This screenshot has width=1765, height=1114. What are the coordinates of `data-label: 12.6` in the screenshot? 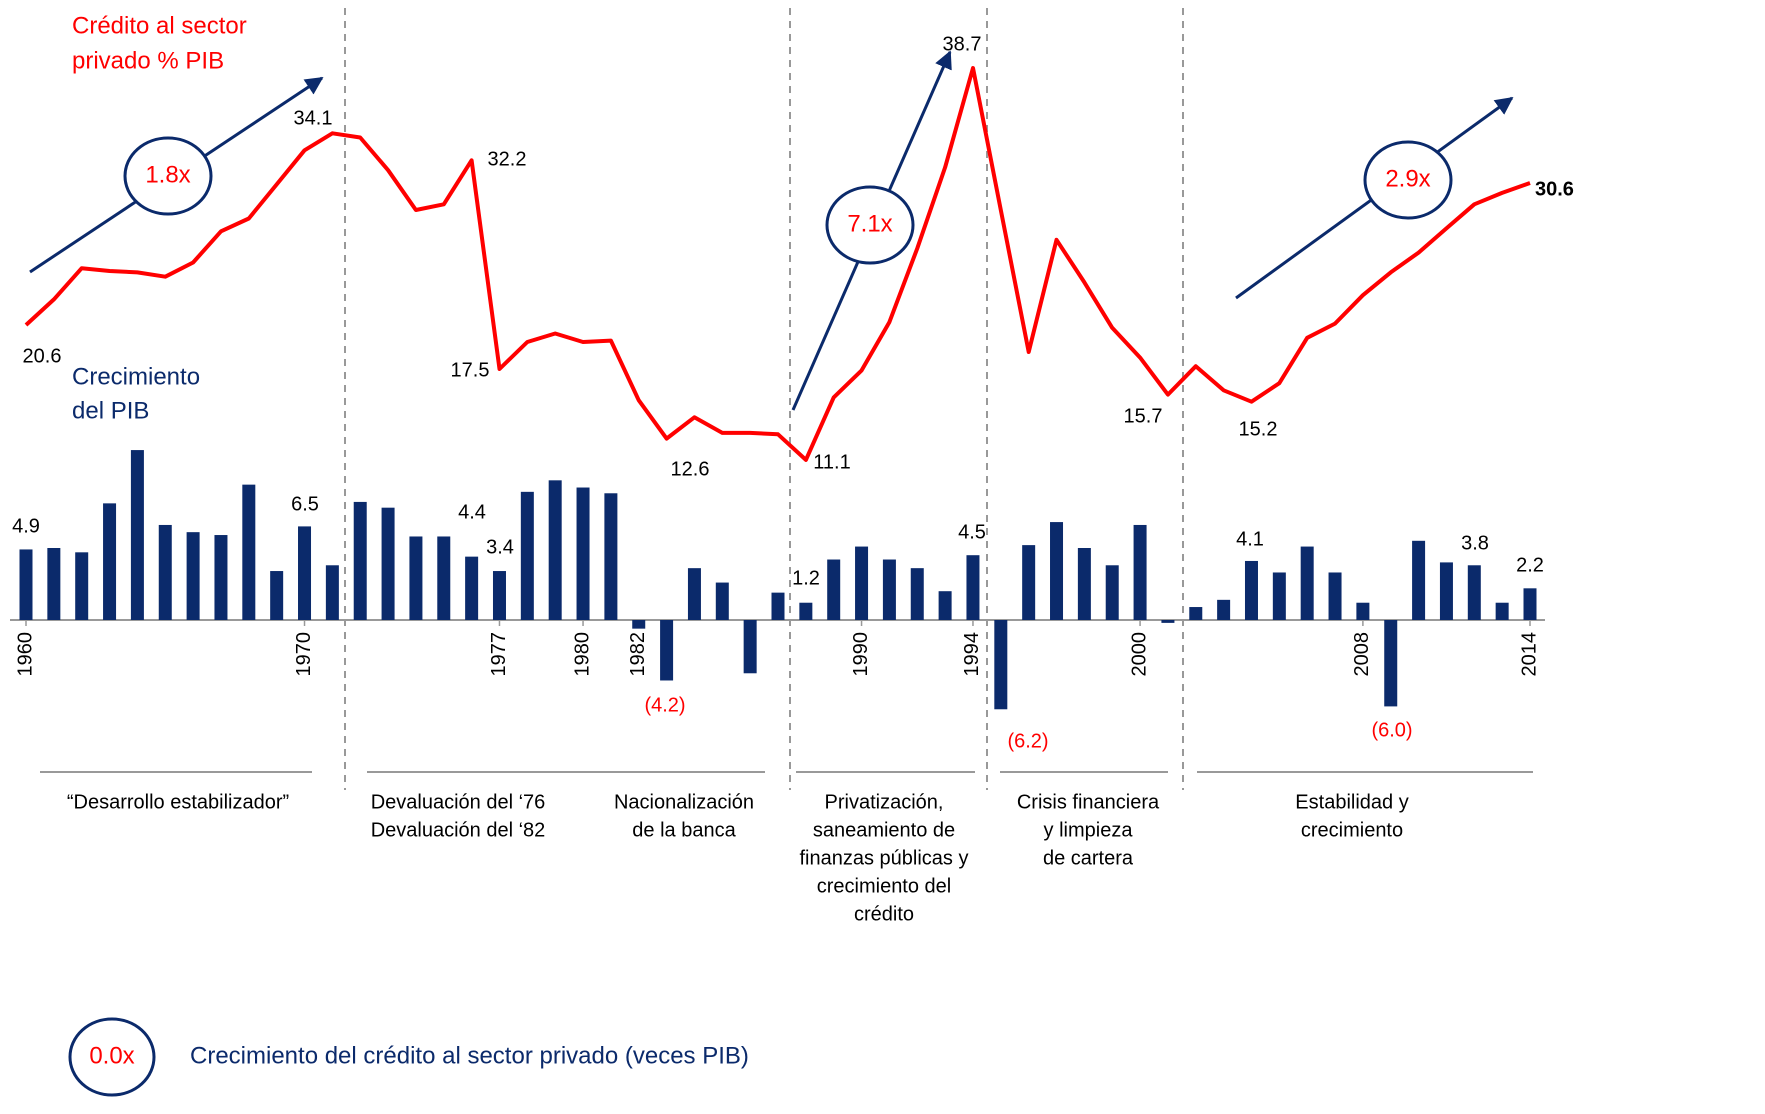 It's located at (690, 469).